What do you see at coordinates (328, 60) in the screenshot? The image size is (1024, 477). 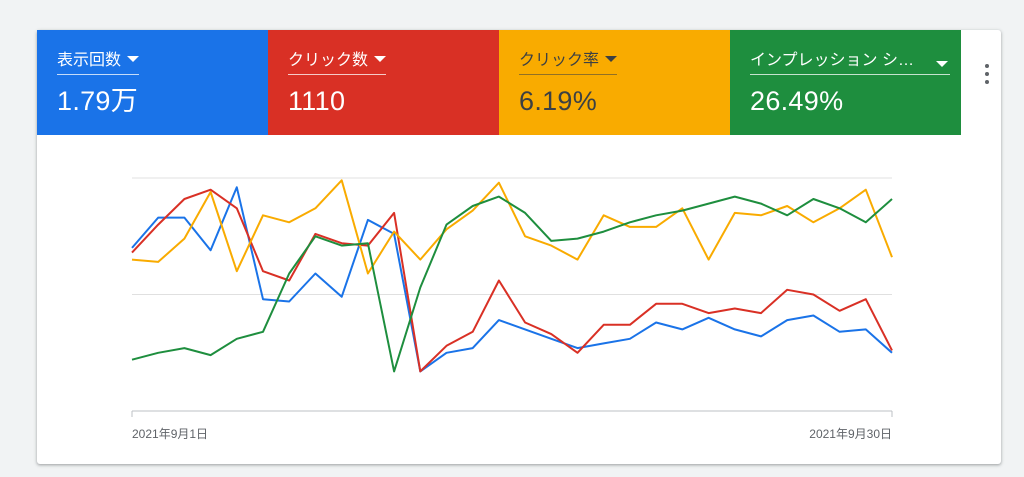 I see `metric-label-text: クリック数` at bounding box center [328, 60].